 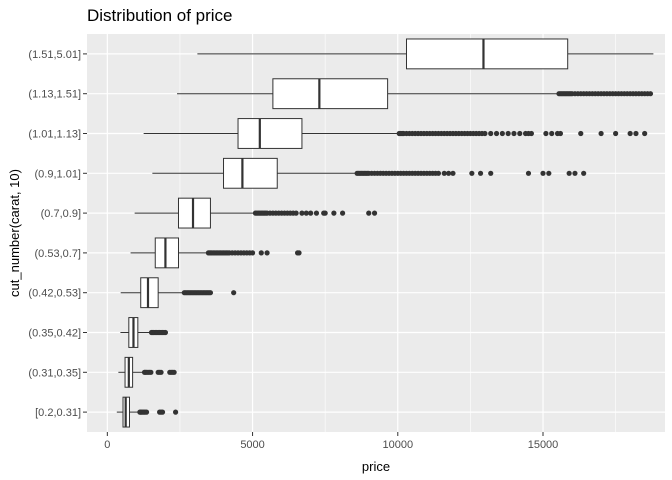 What do you see at coordinates (61, 214) in the screenshot?
I see `y-tick-label: (0.7,0.9]` at bounding box center [61, 214].